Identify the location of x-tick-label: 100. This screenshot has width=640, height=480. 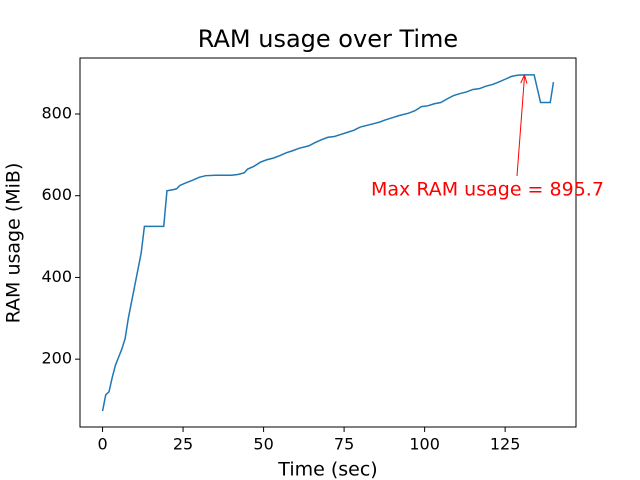
(424, 444).